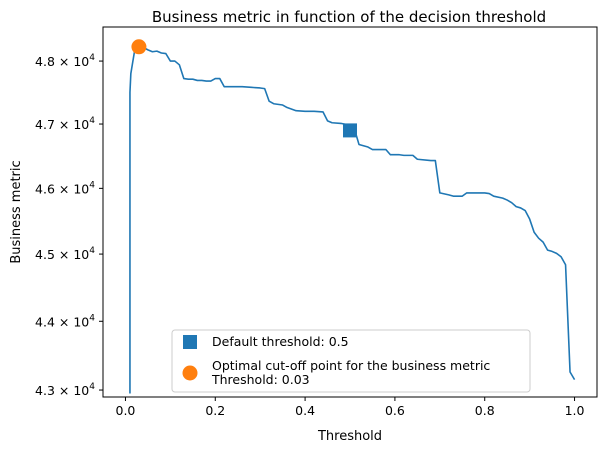 Image resolution: width=607 pixels, height=453 pixels. I want to click on x-tick-label: 1.0, so click(575, 410).